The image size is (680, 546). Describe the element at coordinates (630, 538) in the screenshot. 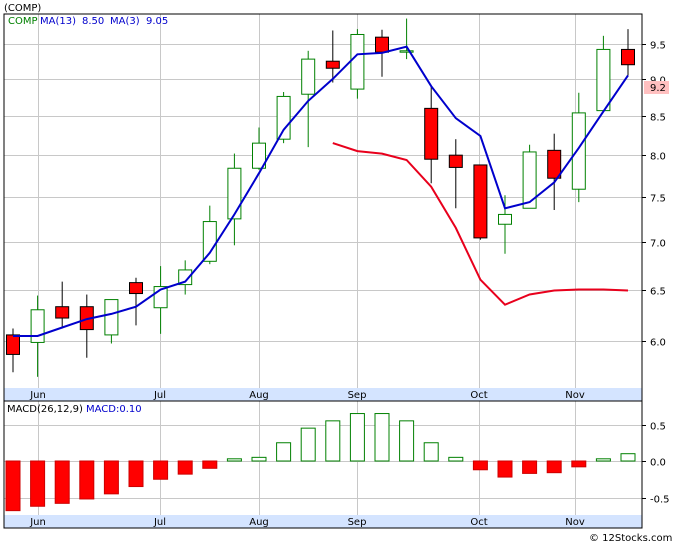

I see `watermark: © 12Stocks.com` at that location.